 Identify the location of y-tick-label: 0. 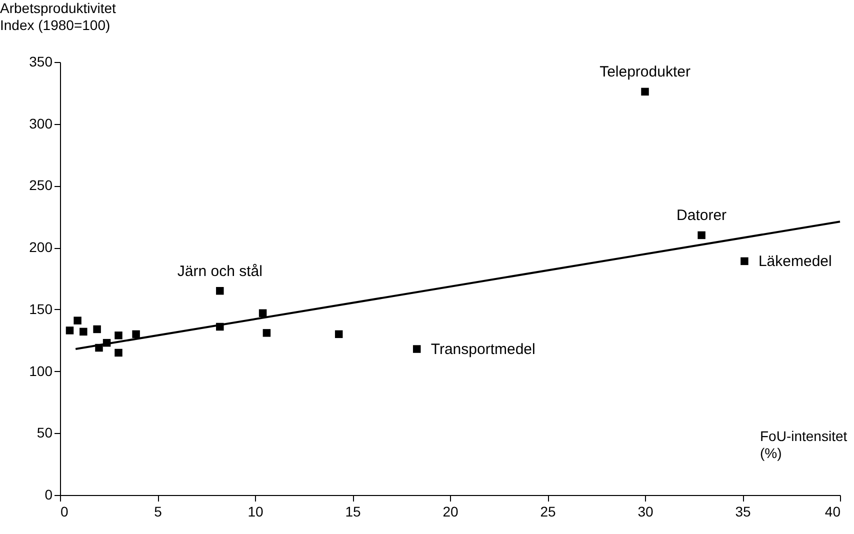
(48, 494).